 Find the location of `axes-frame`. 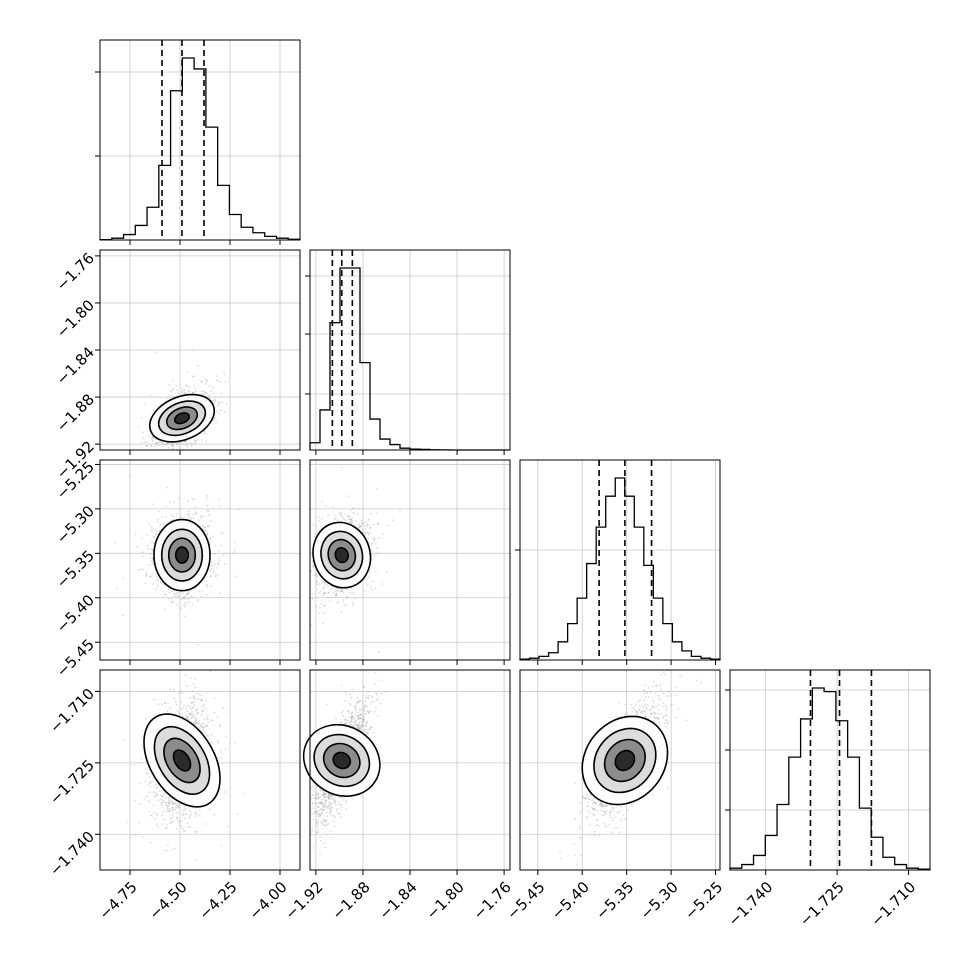

axes-frame is located at coordinates (620, 560).